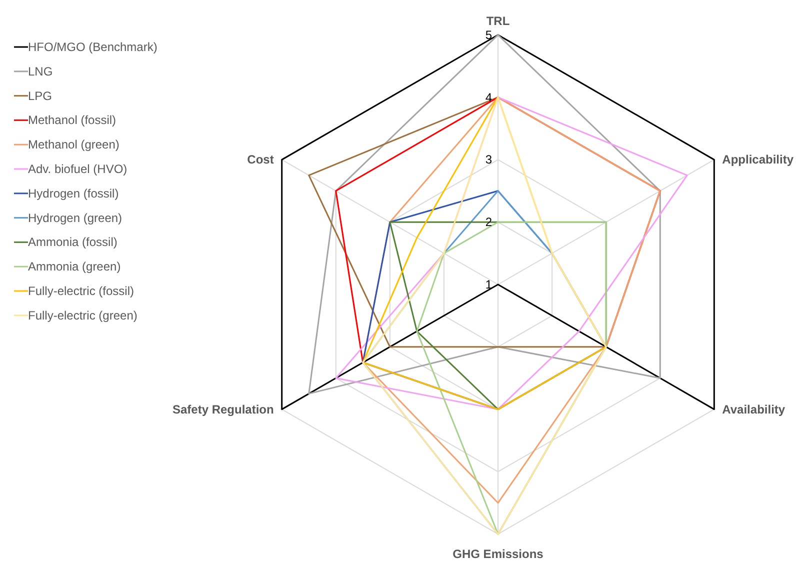 The height and width of the screenshot is (565, 804). What do you see at coordinates (78, 169) in the screenshot?
I see `legend-label: Adv. biofuel (HVO)` at bounding box center [78, 169].